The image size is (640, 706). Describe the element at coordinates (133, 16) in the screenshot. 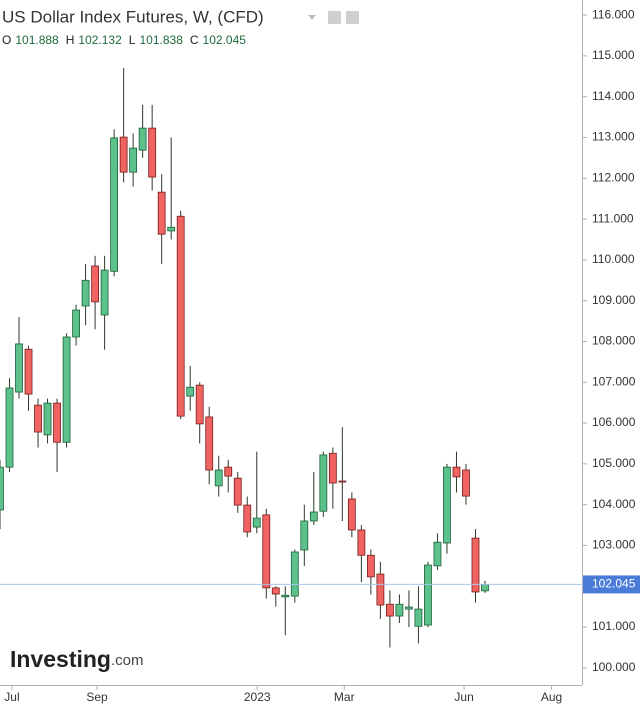

I see `chart-title: US Dollar Index Futures, W, (CFD)` at that location.